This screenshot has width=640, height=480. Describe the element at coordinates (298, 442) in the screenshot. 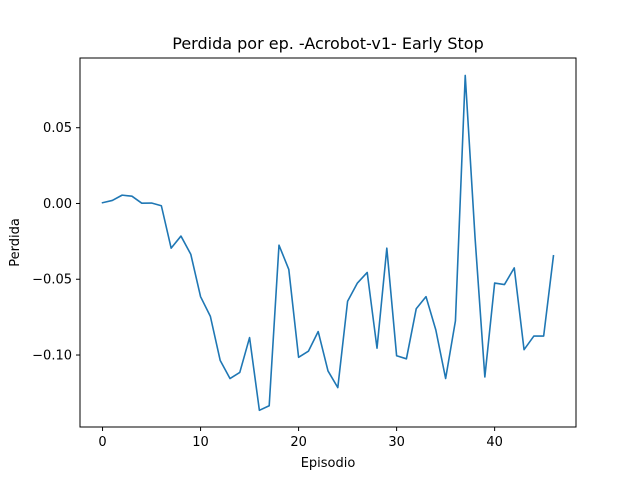

I see `x-tick-label: 20` at that location.